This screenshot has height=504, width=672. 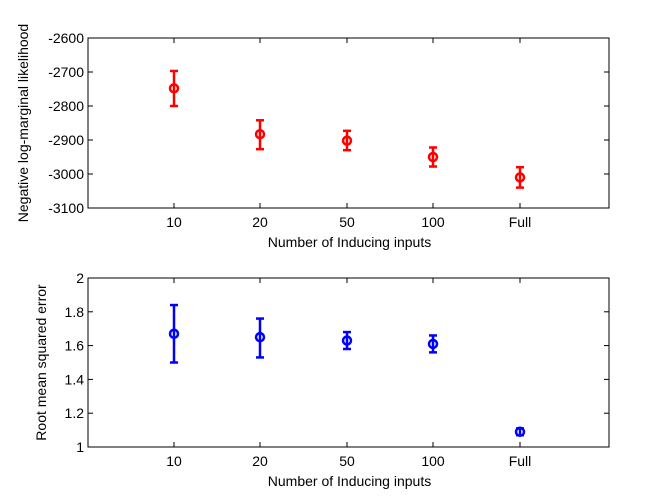 What do you see at coordinates (174, 222) in the screenshot?
I see `top-x-tick-label: 10` at bounding box center [174, 222].